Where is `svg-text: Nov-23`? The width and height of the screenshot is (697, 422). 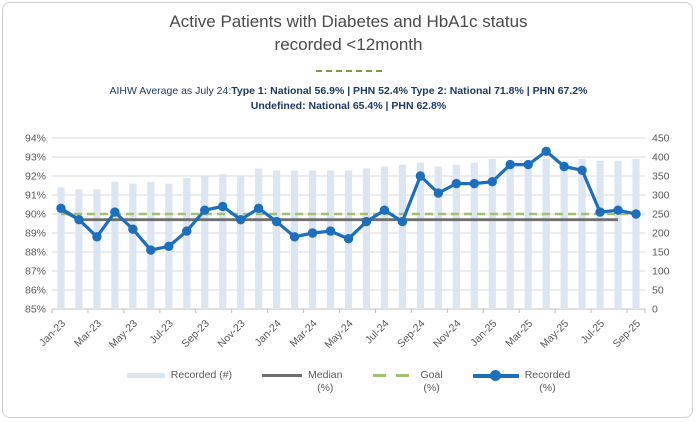
svg-text: Nov-23 is located at coordinates (231, 334).